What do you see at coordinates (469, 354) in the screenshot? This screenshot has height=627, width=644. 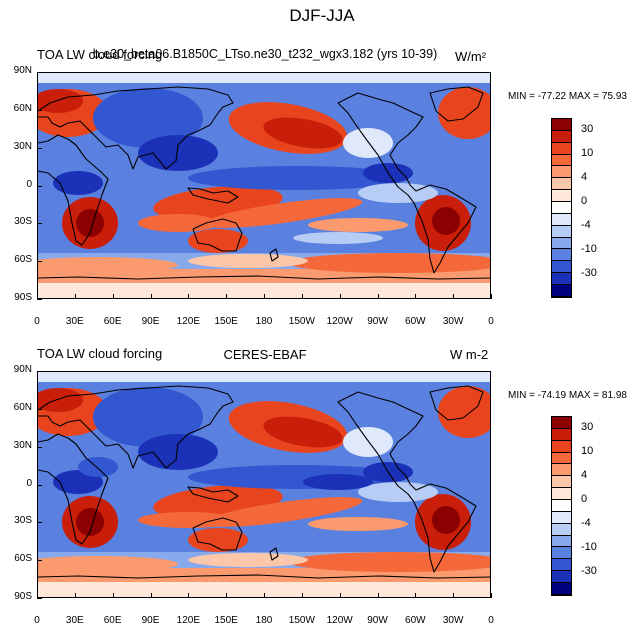 I see `panel2-units: W m-2` at bounding box center [469, 354].